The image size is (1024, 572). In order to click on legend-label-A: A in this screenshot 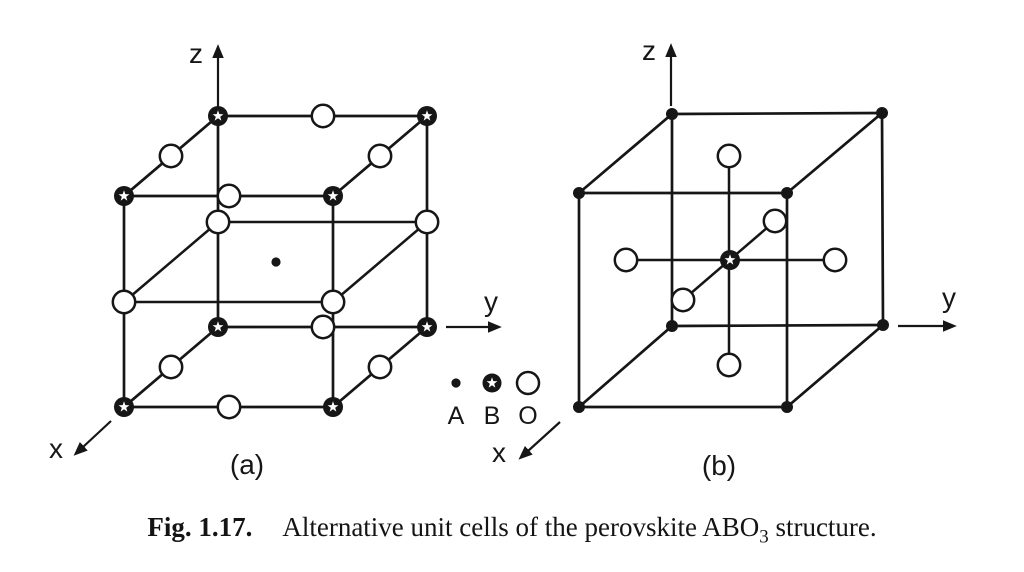, I will do `click(456, 416)`.